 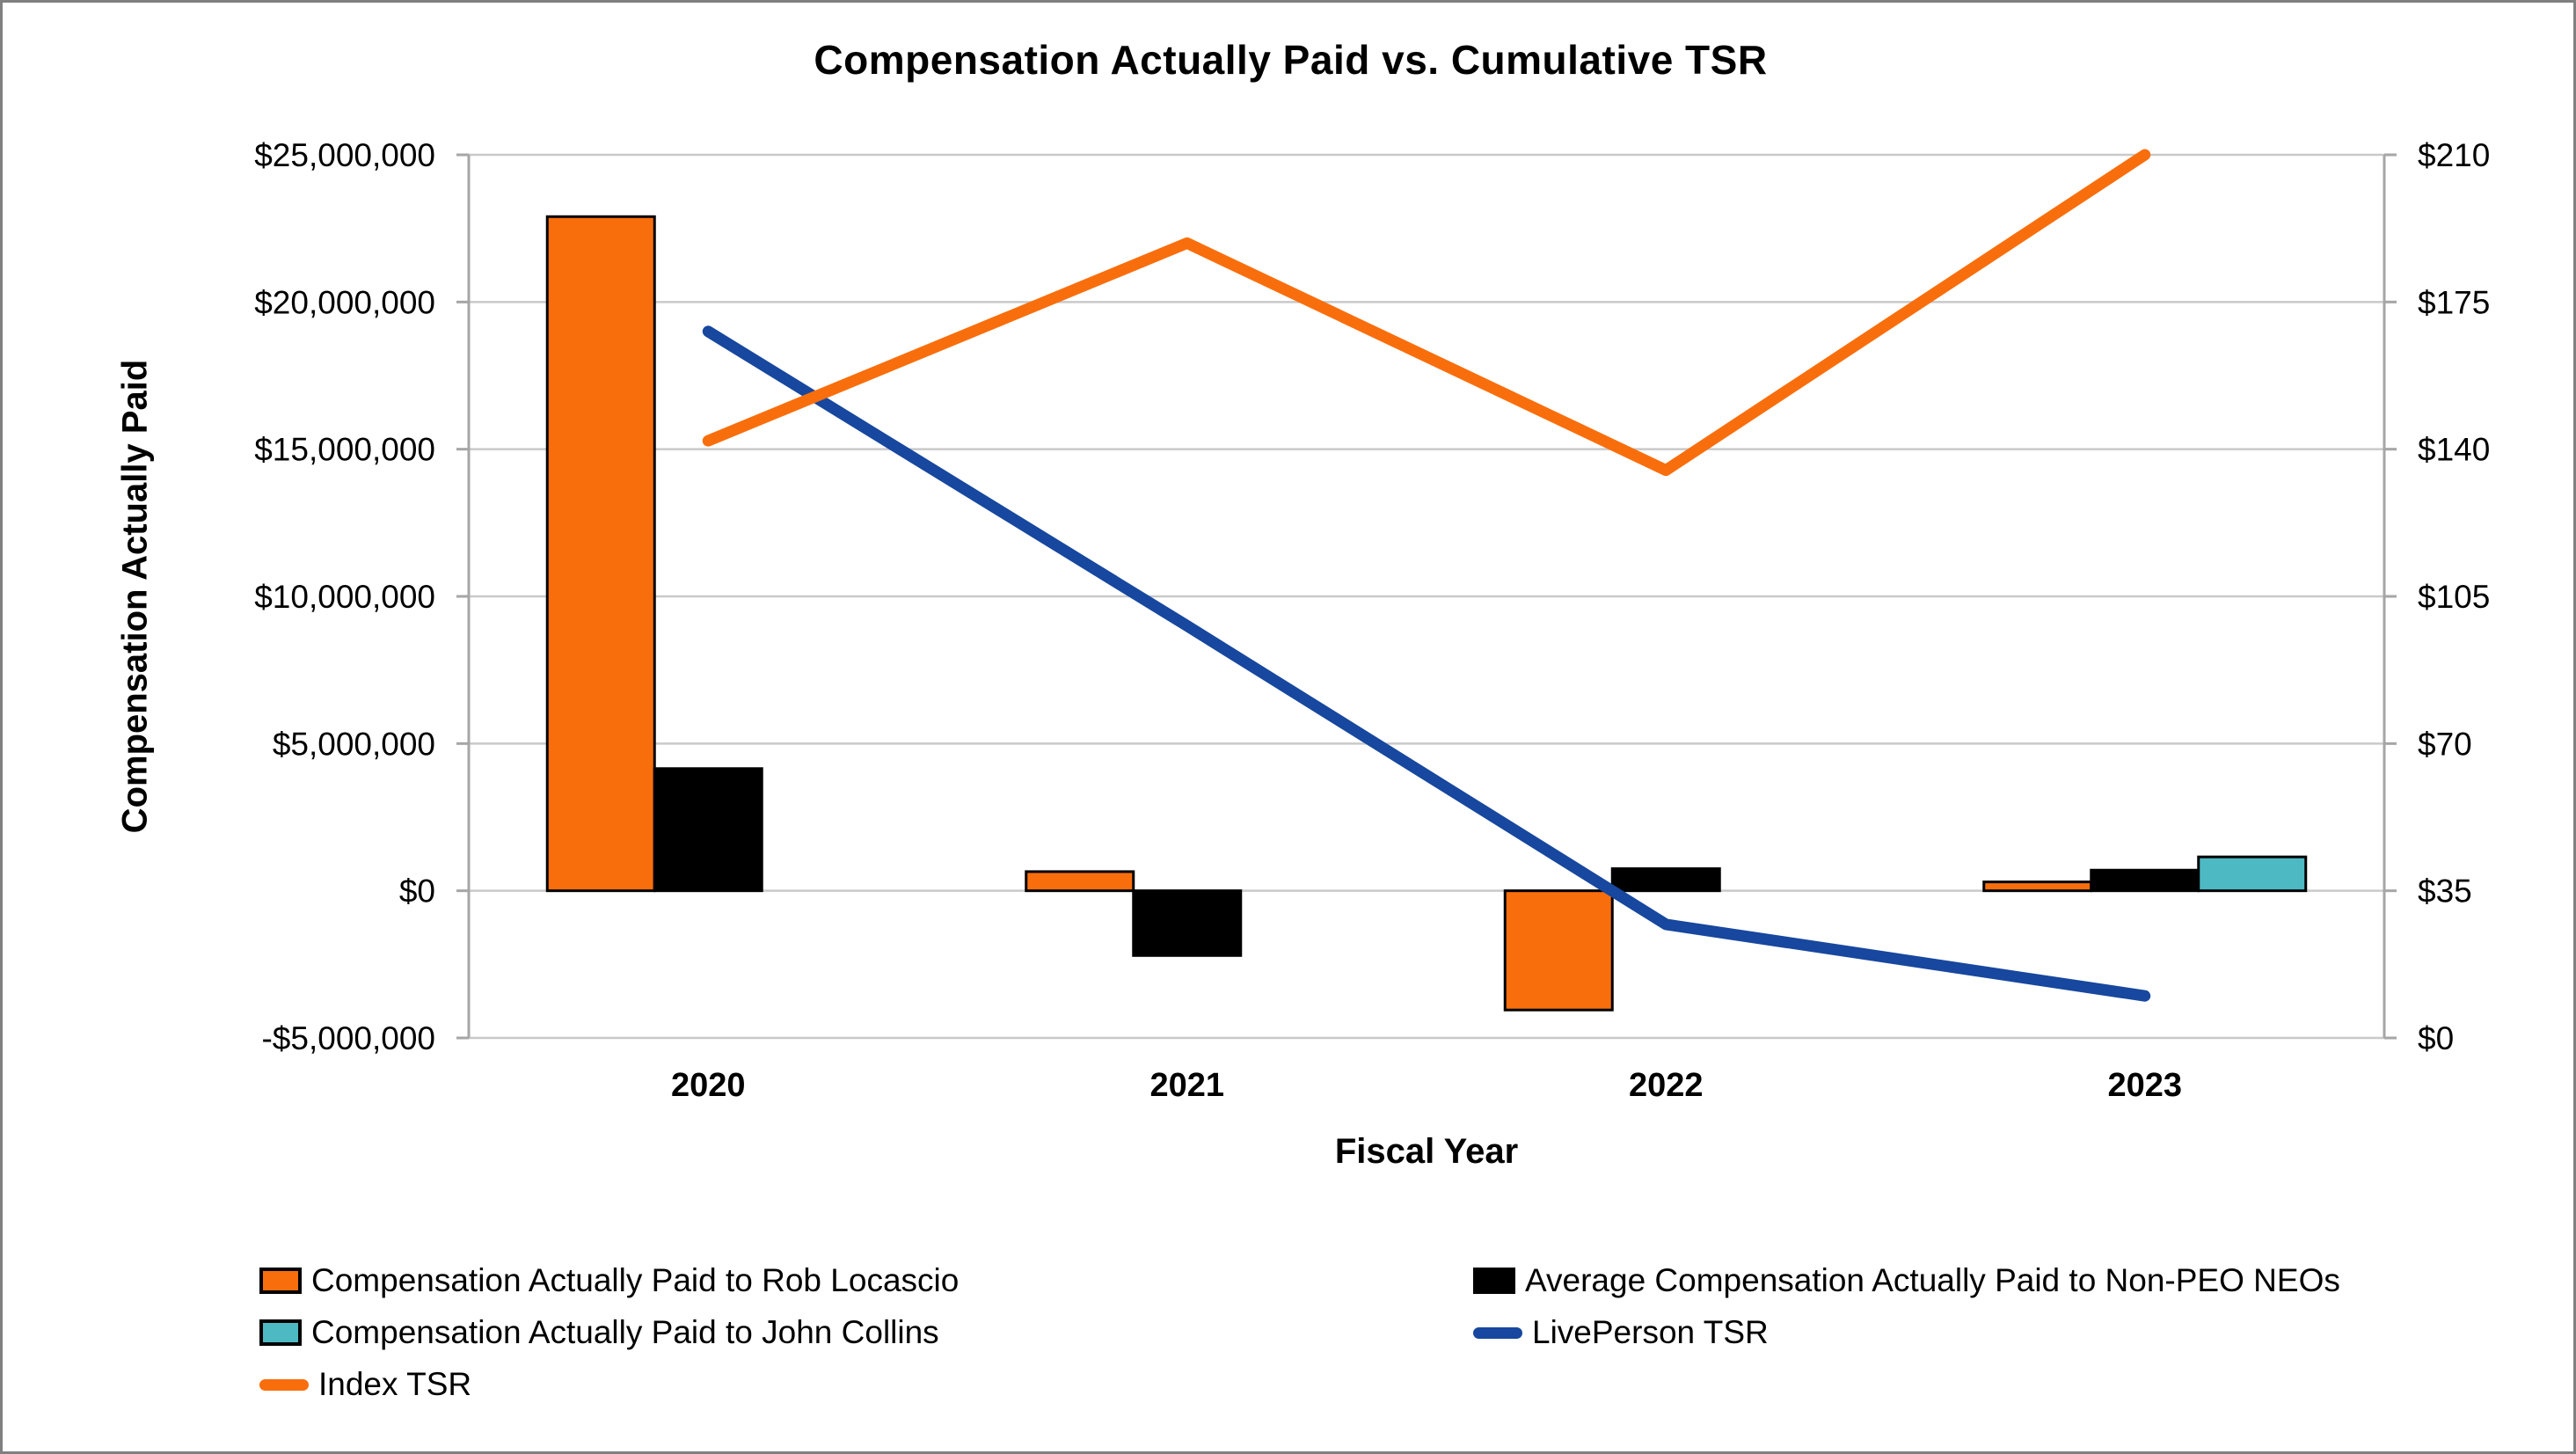 I want to click on bar-compensation-actually-paid-to-rob-locascio-2022, so click(x=1558, y=950).